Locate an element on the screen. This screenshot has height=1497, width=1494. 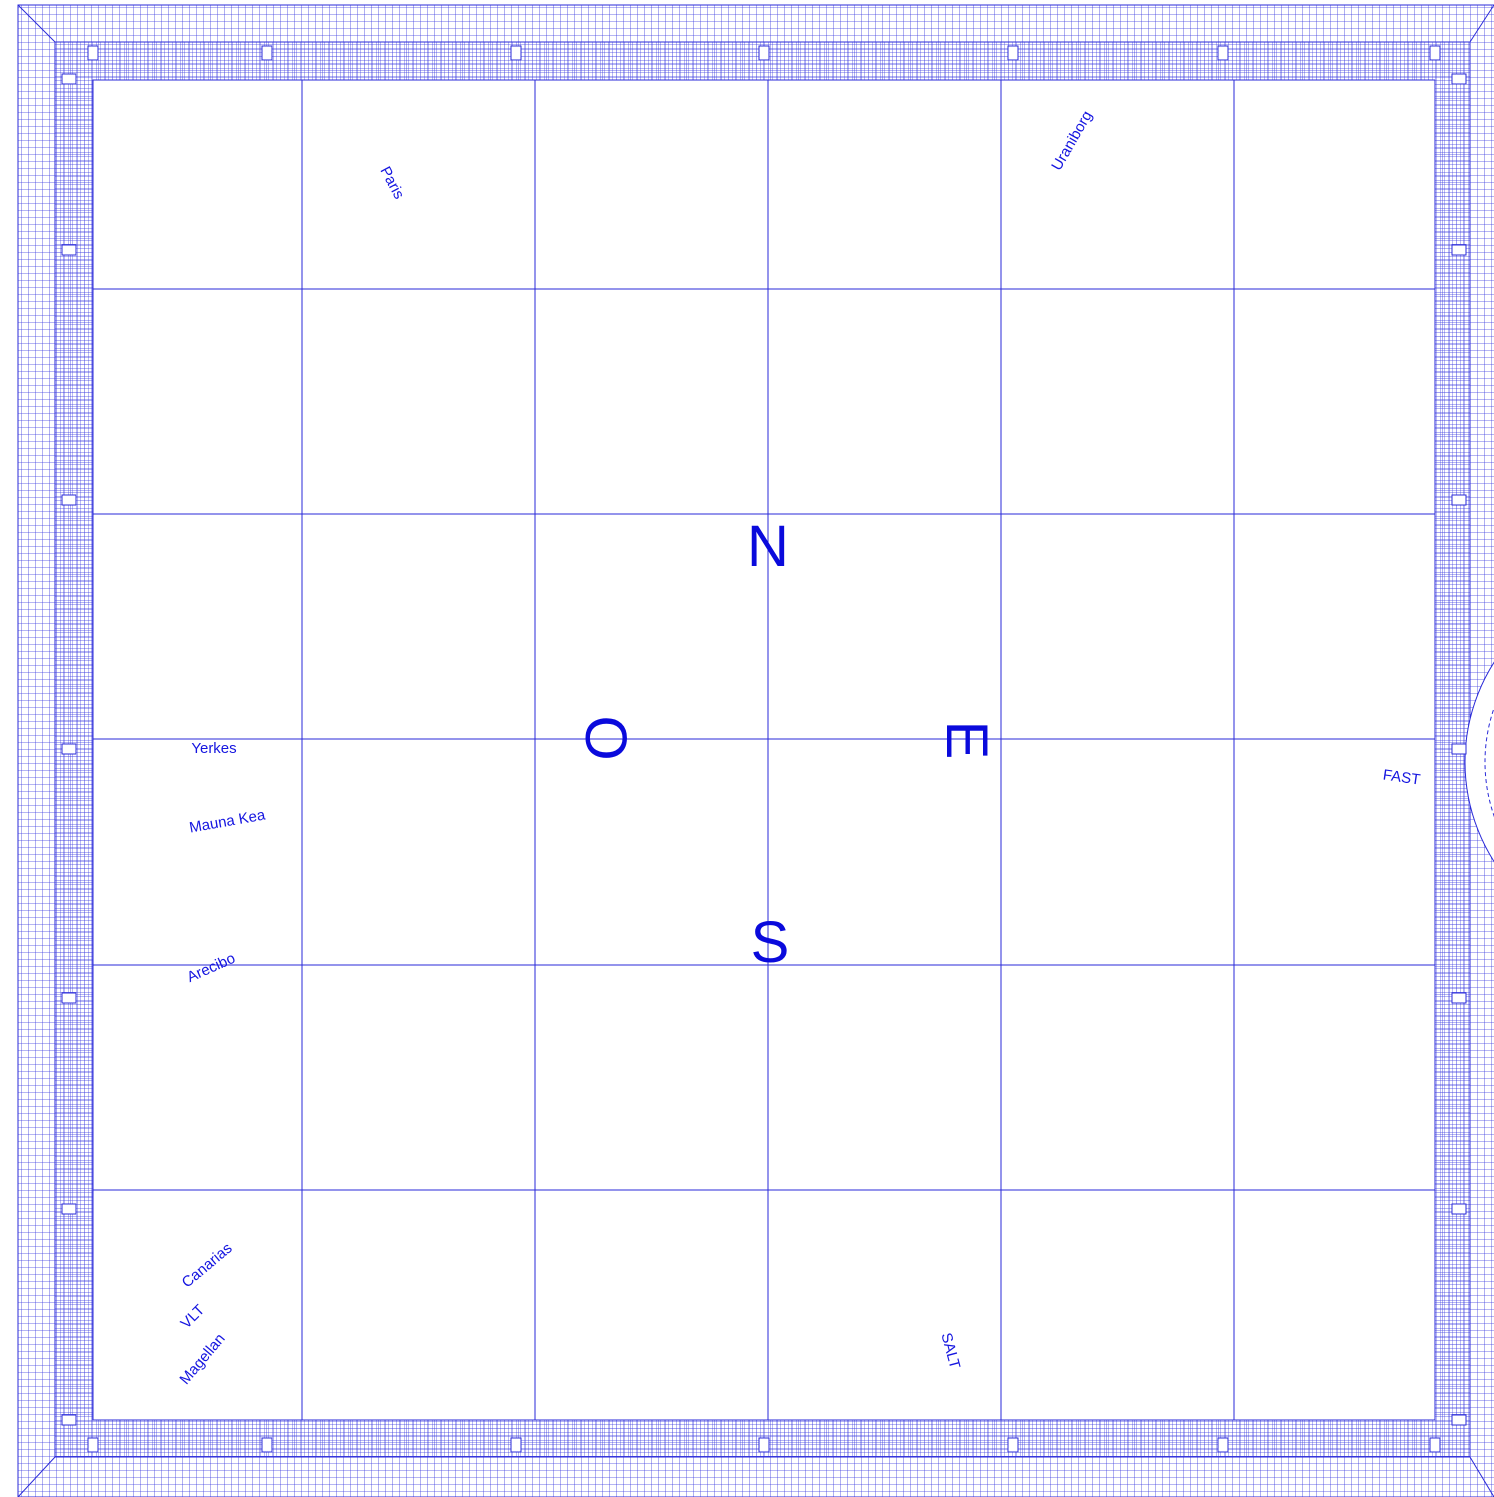
cardinal-east: E is located at coordinates (966, 740).